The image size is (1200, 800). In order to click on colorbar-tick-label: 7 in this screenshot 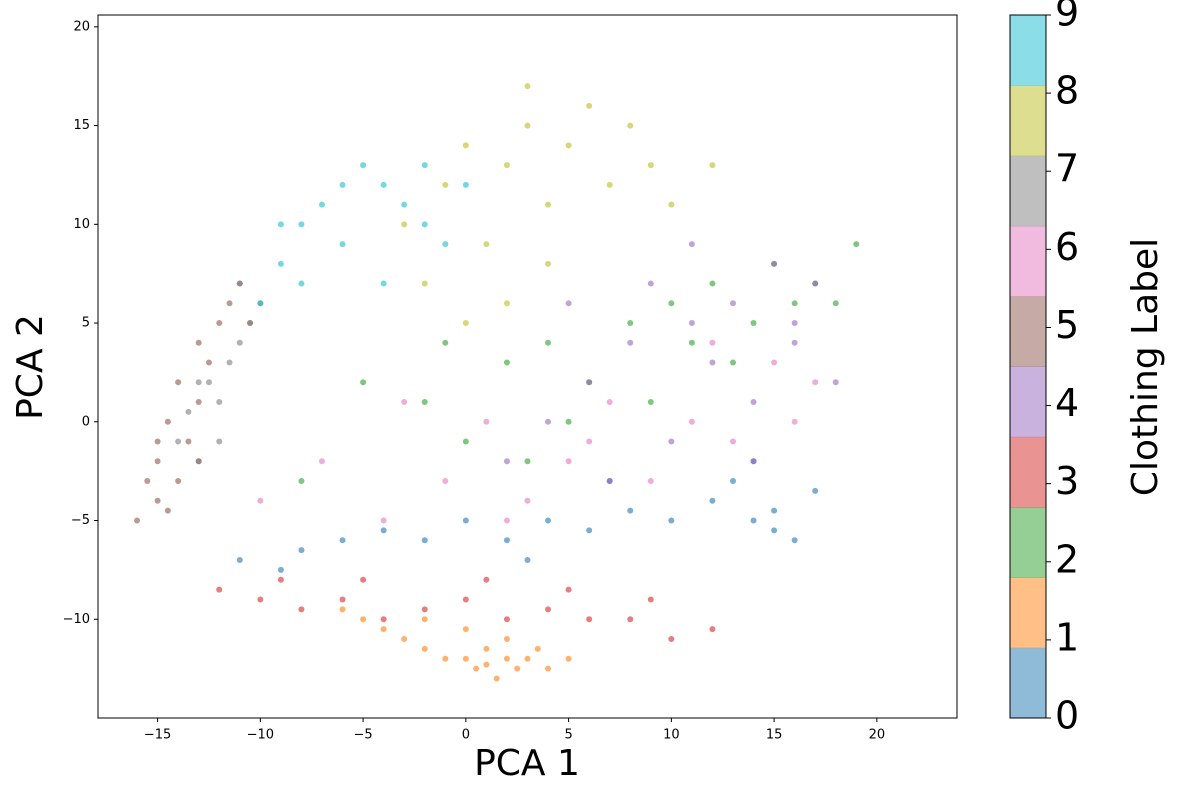, I will do `click(1067, 169)`.